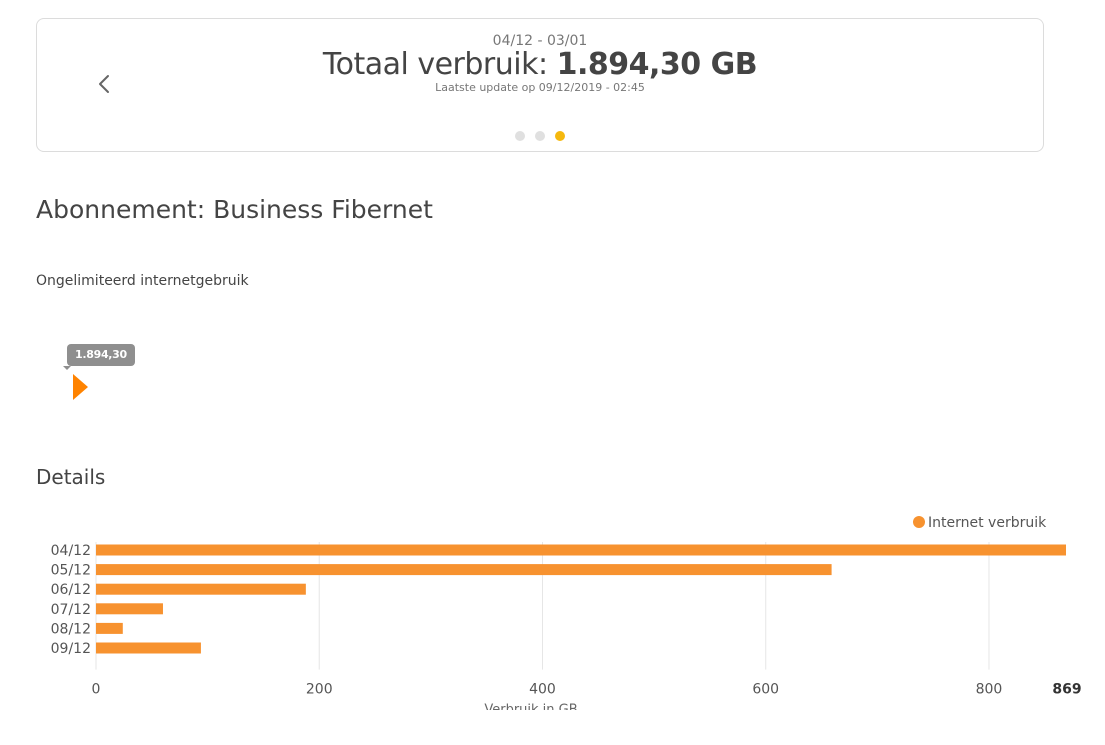 Image resolution: width=1105 pixels, height=745 pixels. Describe the element at coordinates (657, 64) in the screenshot. I see `total-usage-value: 1.894,30 GB` at that location.